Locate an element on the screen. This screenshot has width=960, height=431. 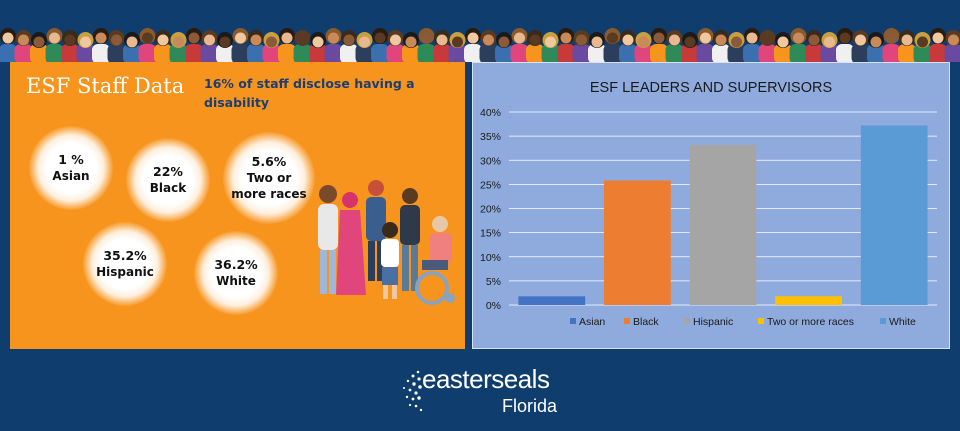
people-group-illustration is located at coordinates (386, 242).